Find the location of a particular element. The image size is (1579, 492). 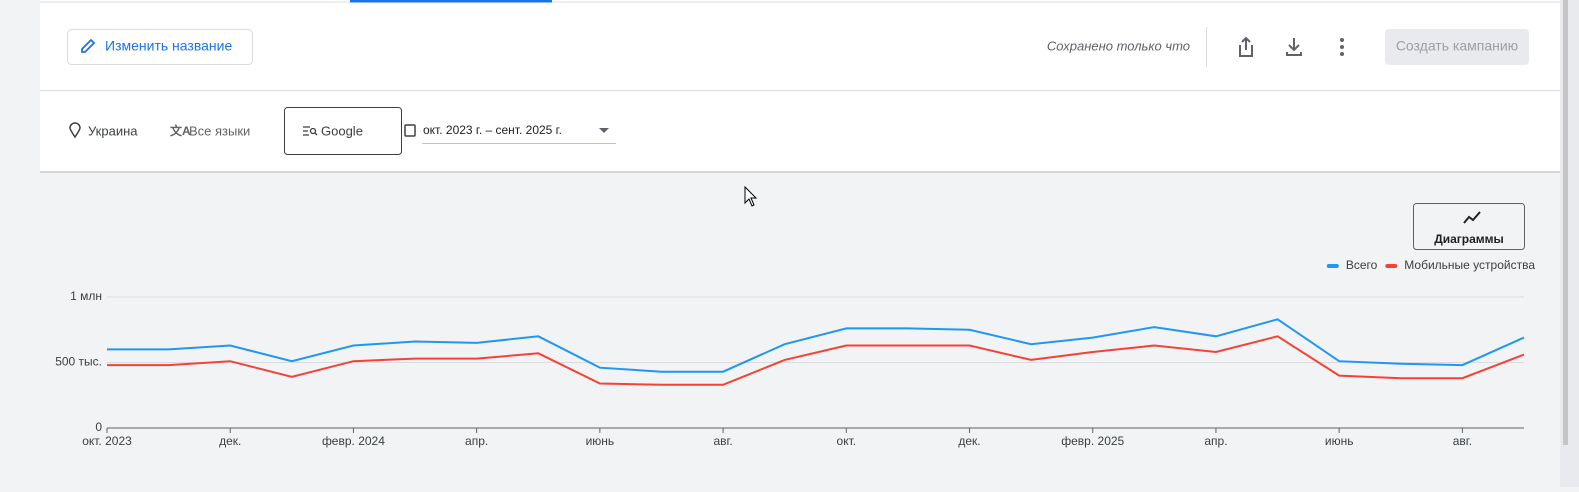

card-shadow is located at coordinates (800, 172).